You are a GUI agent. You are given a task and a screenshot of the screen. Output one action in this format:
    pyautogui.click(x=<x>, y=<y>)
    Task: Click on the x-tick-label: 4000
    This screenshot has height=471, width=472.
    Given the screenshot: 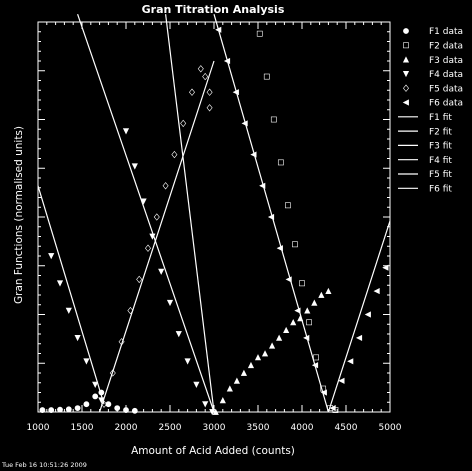 What is the action you would take?
    pyautogui.click(x=302, y=428)
    